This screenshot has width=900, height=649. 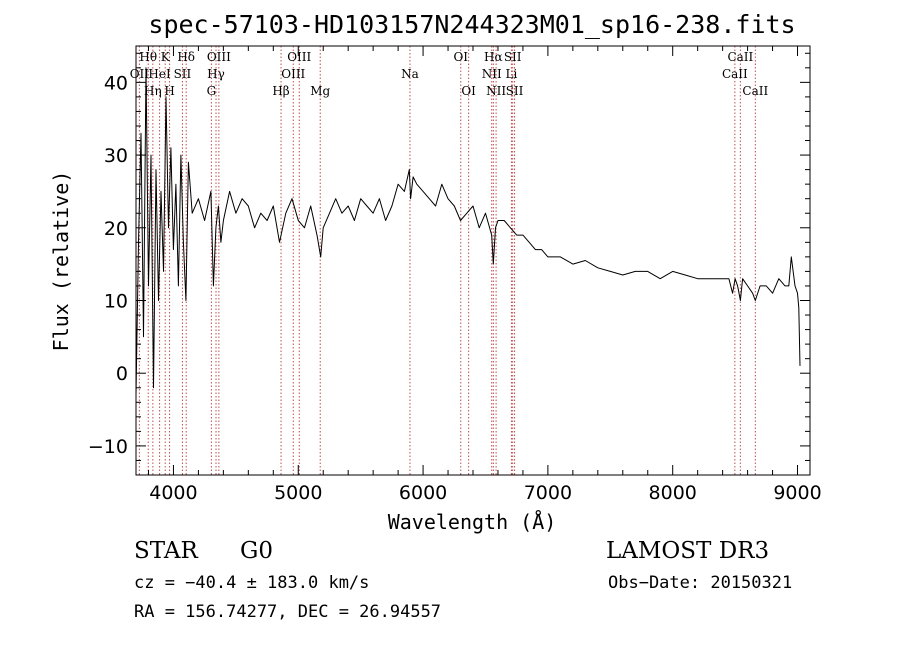 I want to click on x-tick-label: 6000, so click(x=423, y=493).